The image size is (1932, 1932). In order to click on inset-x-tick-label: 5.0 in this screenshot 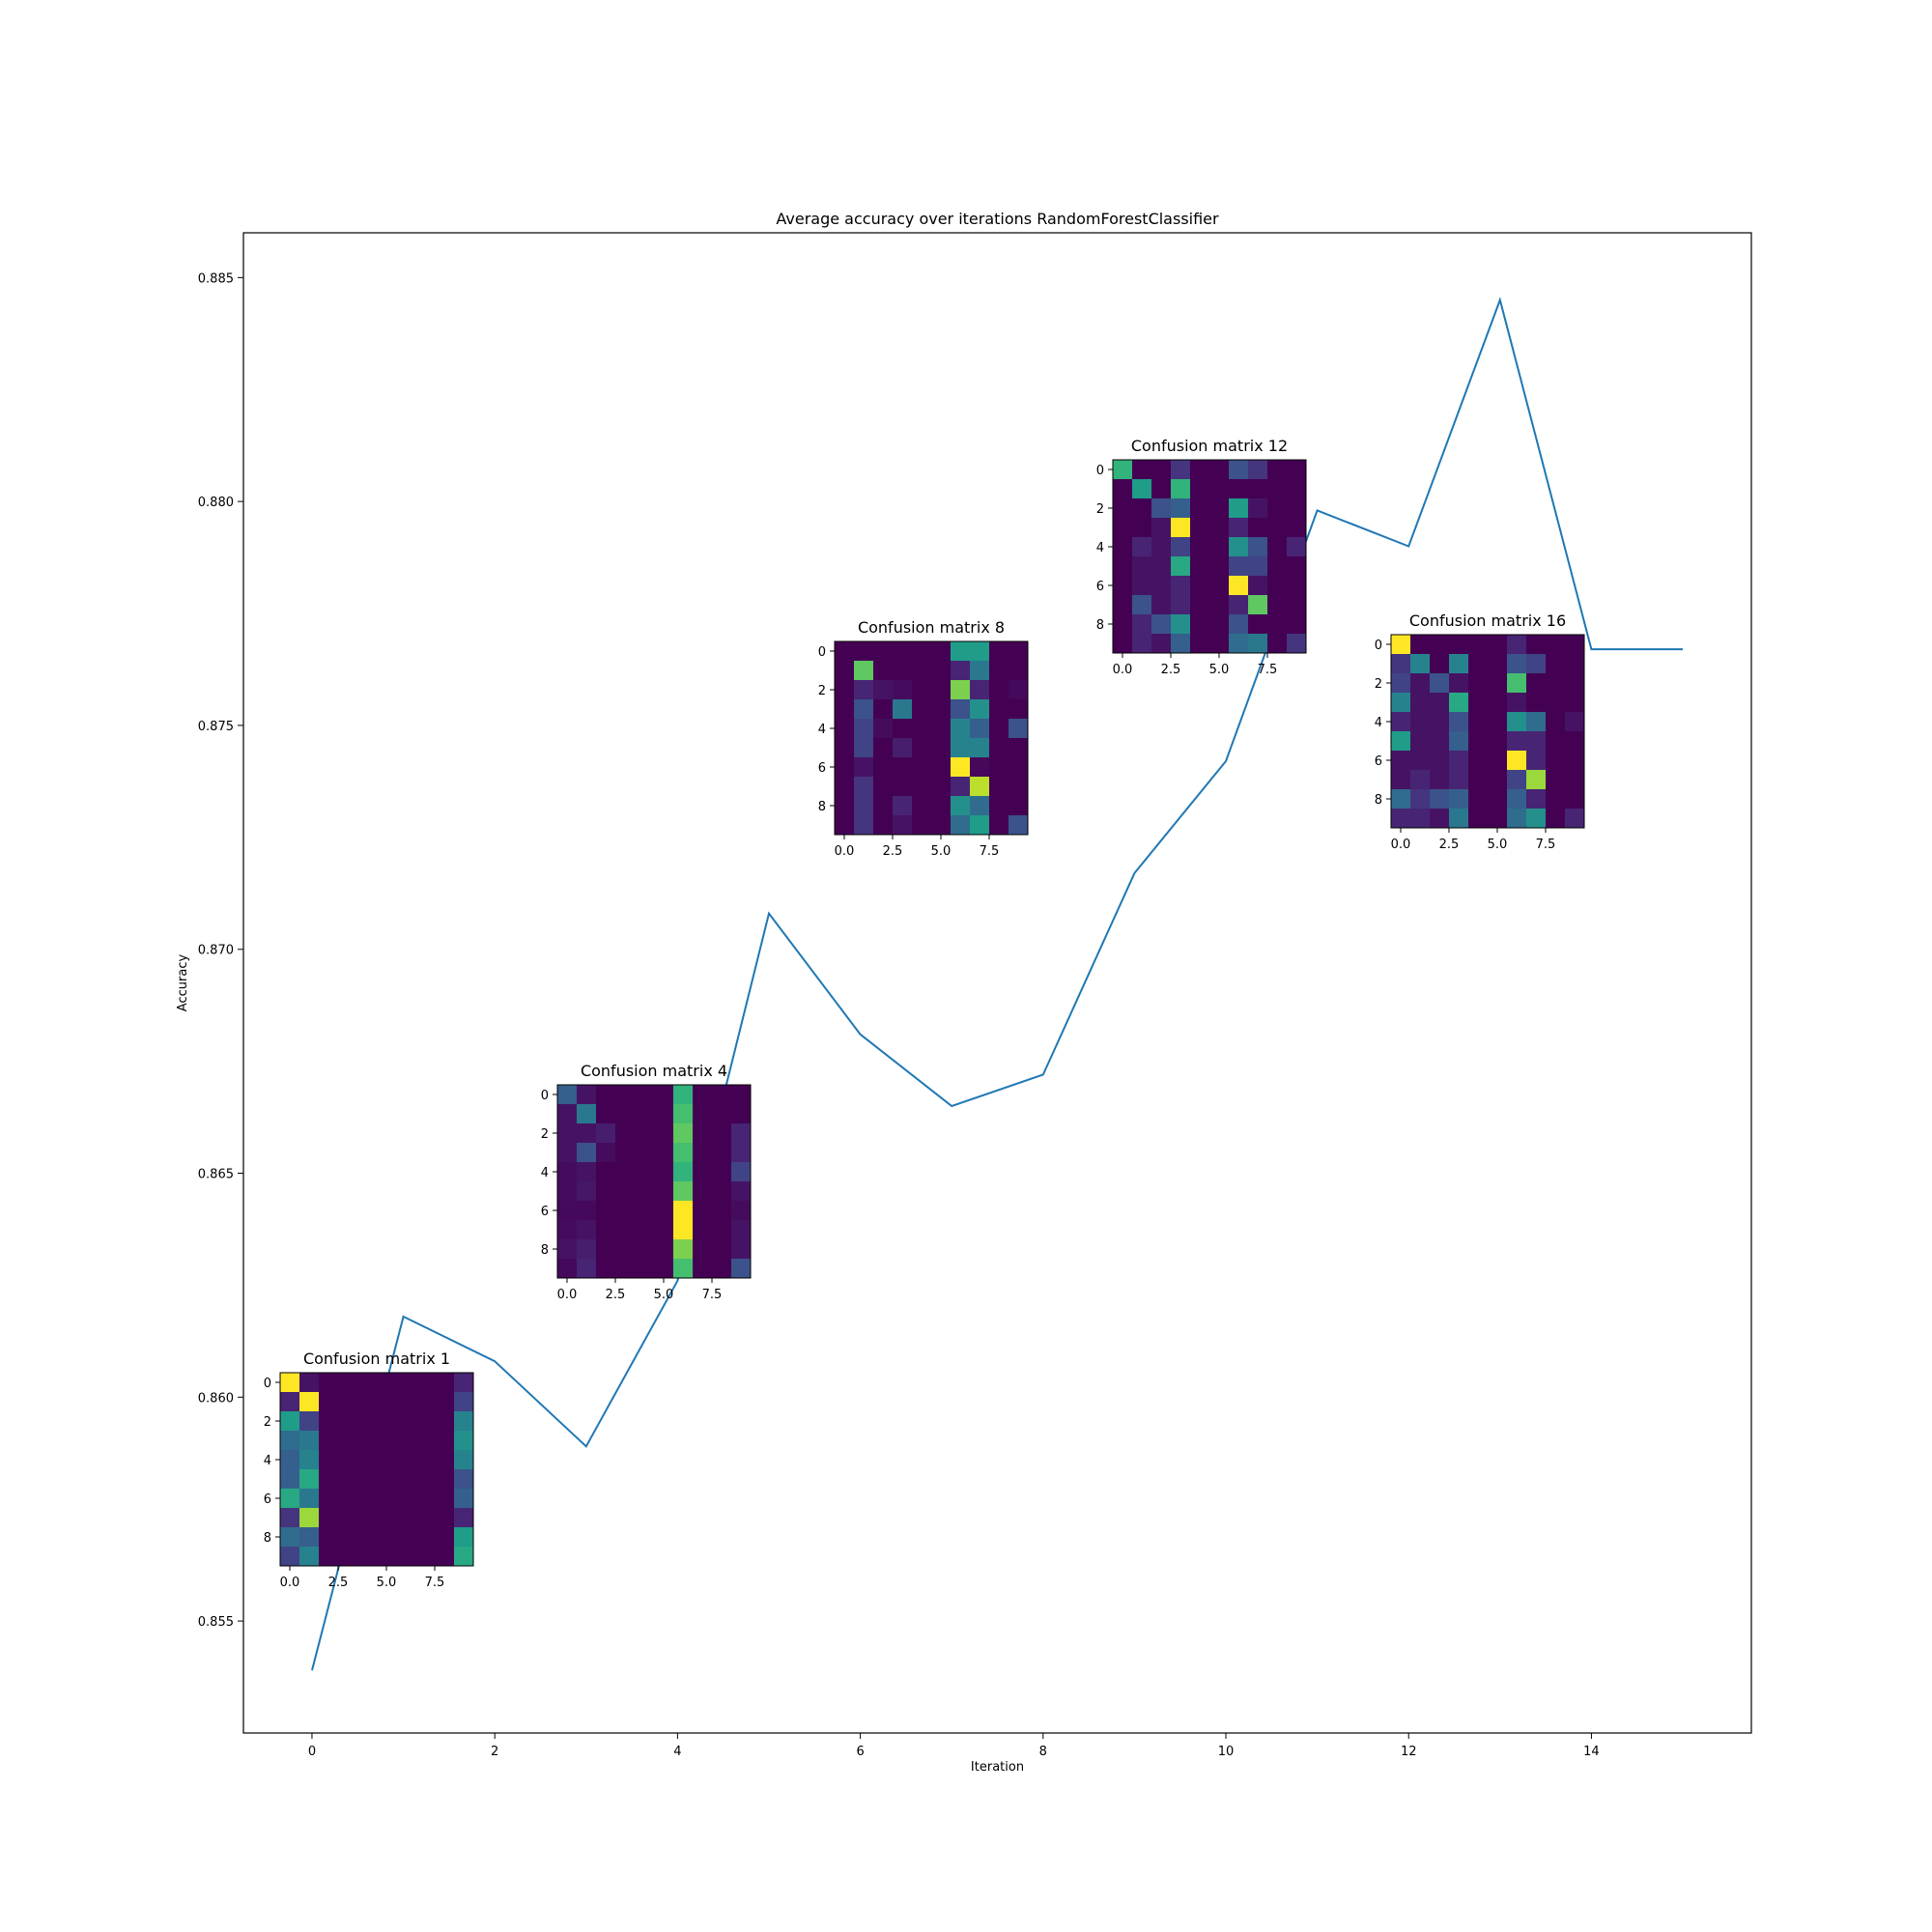, I will do `click(1219, 670)`.